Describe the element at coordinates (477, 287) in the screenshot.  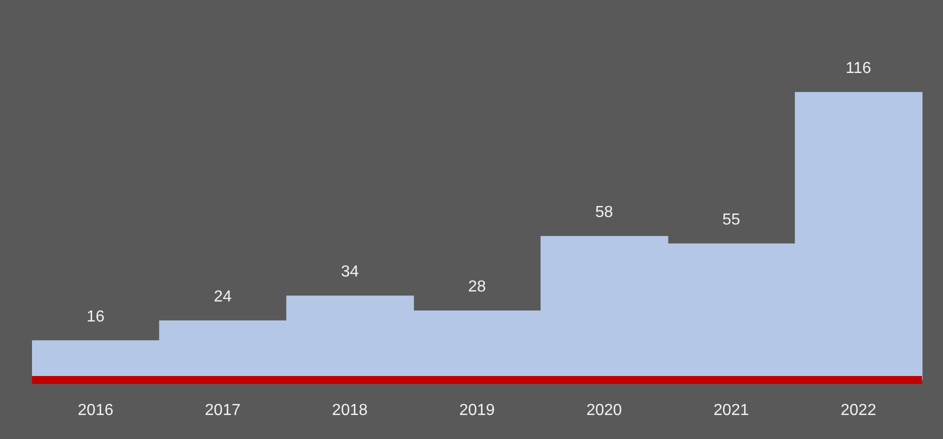
I see `data-label: 28` at that location.